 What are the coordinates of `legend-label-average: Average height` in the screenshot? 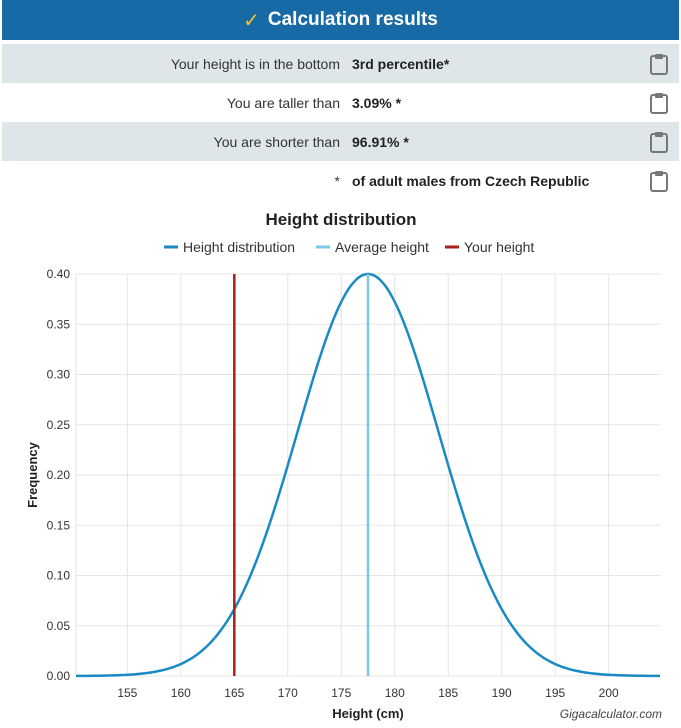 It's located at (382, 247).